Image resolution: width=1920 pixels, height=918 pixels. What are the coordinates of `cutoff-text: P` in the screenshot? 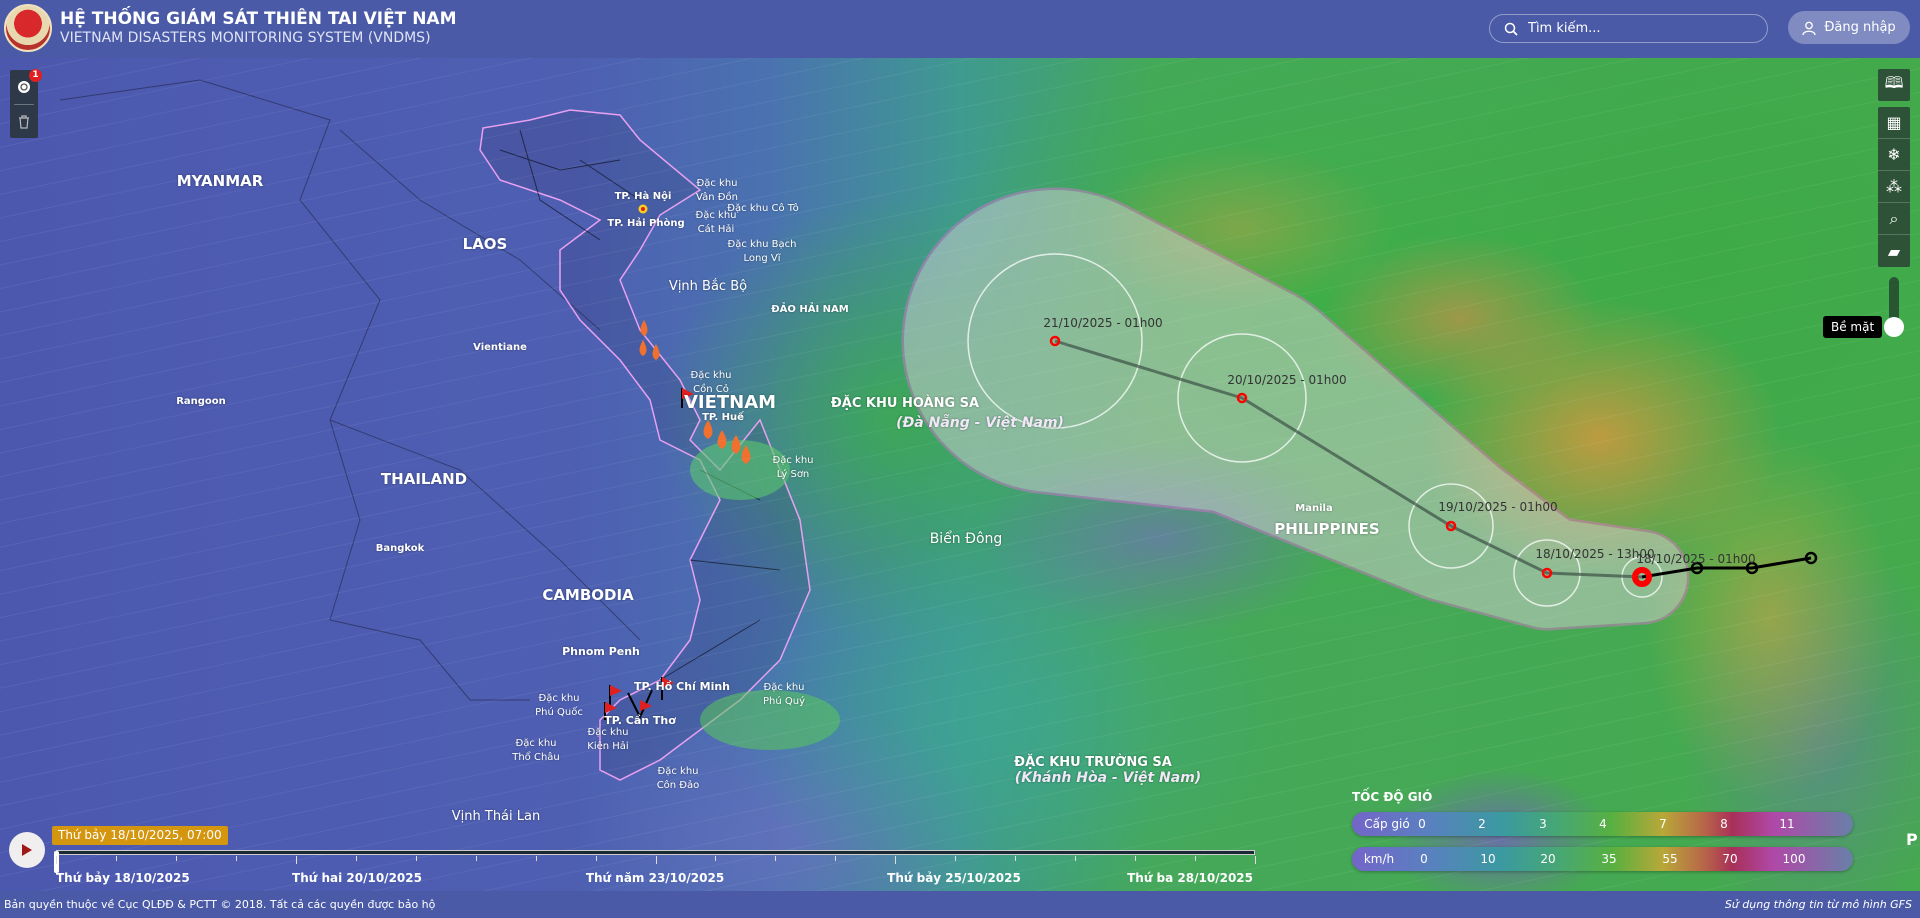 It's located at (1912, 839).